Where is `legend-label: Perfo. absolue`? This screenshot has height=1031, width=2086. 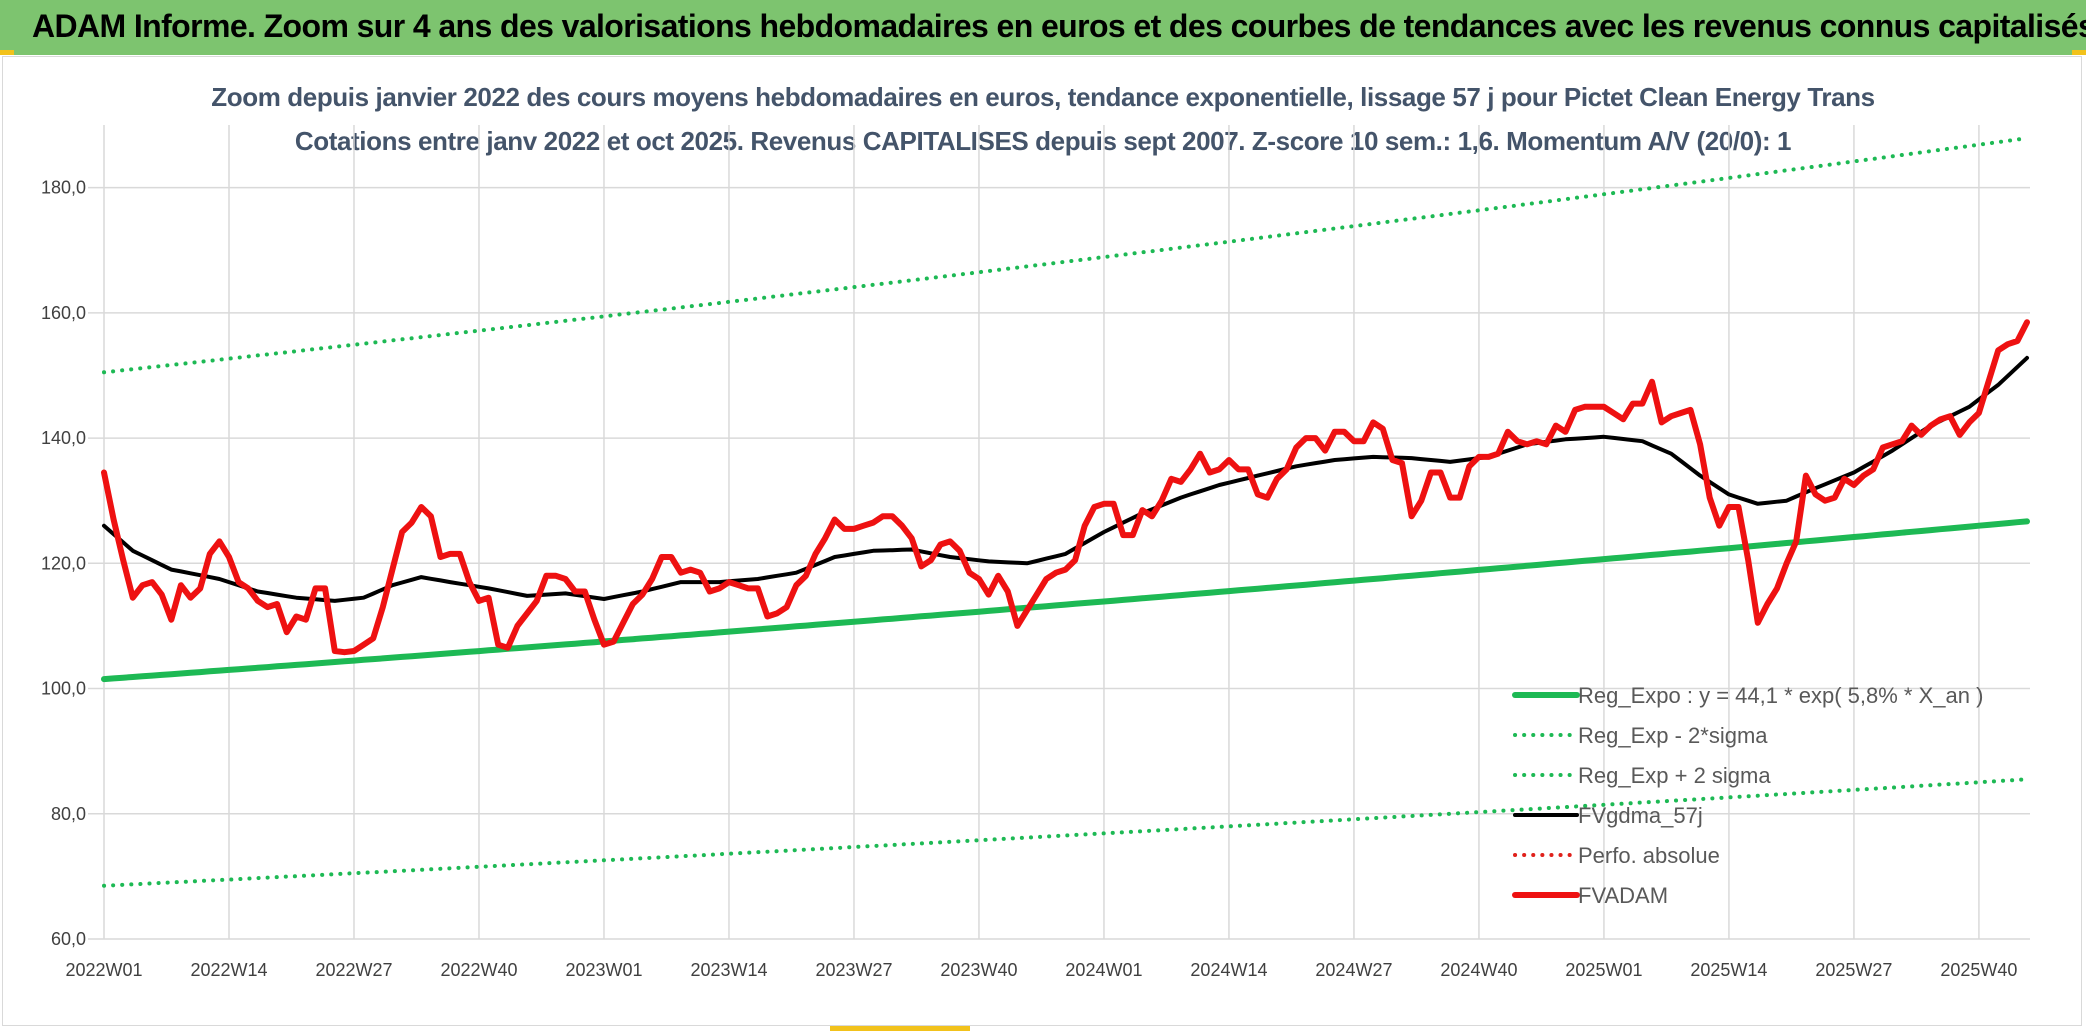
legend-label: Perfo. absolue is located at coordinates (1649, 855).